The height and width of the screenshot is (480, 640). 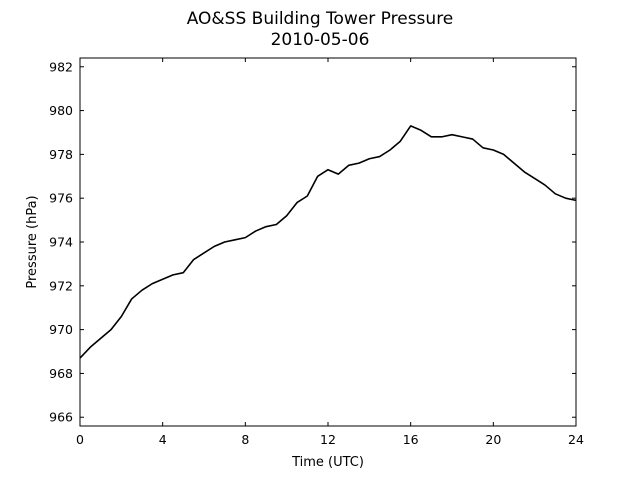 What do you see at coordinates (411, 439) in the screenshot?
I see `x-tick-label: 16` at bounding box center [411, 439].